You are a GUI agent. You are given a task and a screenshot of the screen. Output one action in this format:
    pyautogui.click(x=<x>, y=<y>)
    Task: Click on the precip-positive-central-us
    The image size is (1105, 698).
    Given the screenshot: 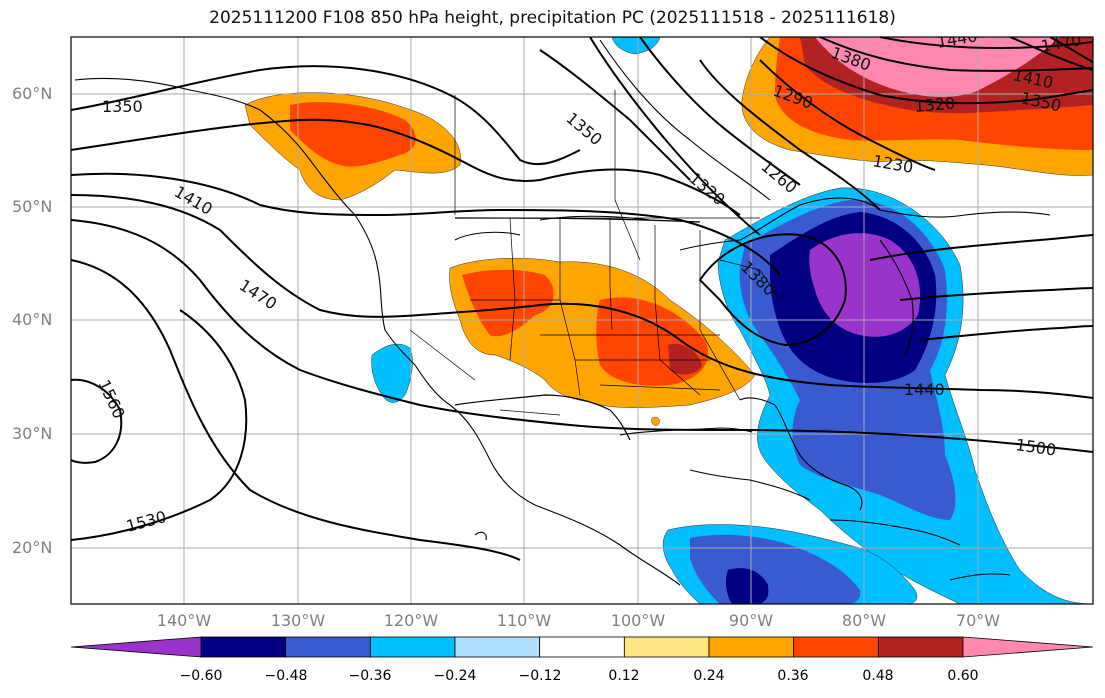 What is the action you would take?
    pyautogui.click(x=602, y=332)
    